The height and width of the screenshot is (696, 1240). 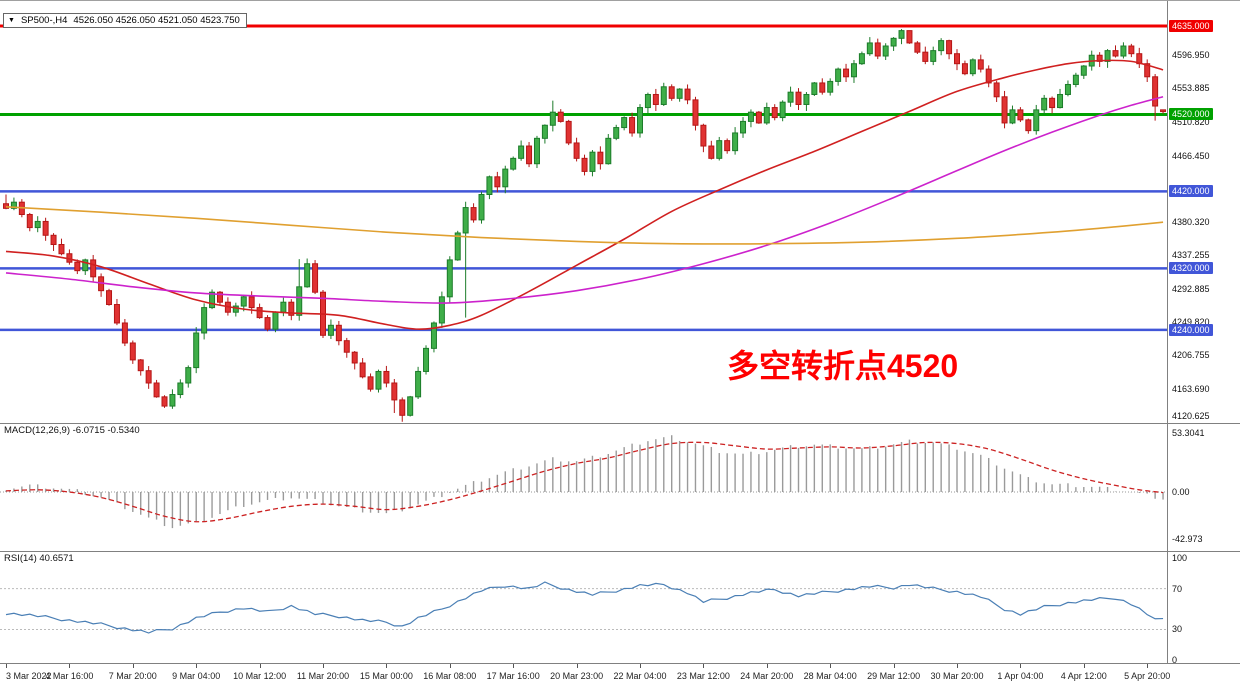 What do you see at coordinates (1175, 660) in the screenshot?
I see `rsi-axis-label: 0` at bounding box center [1175, 660].